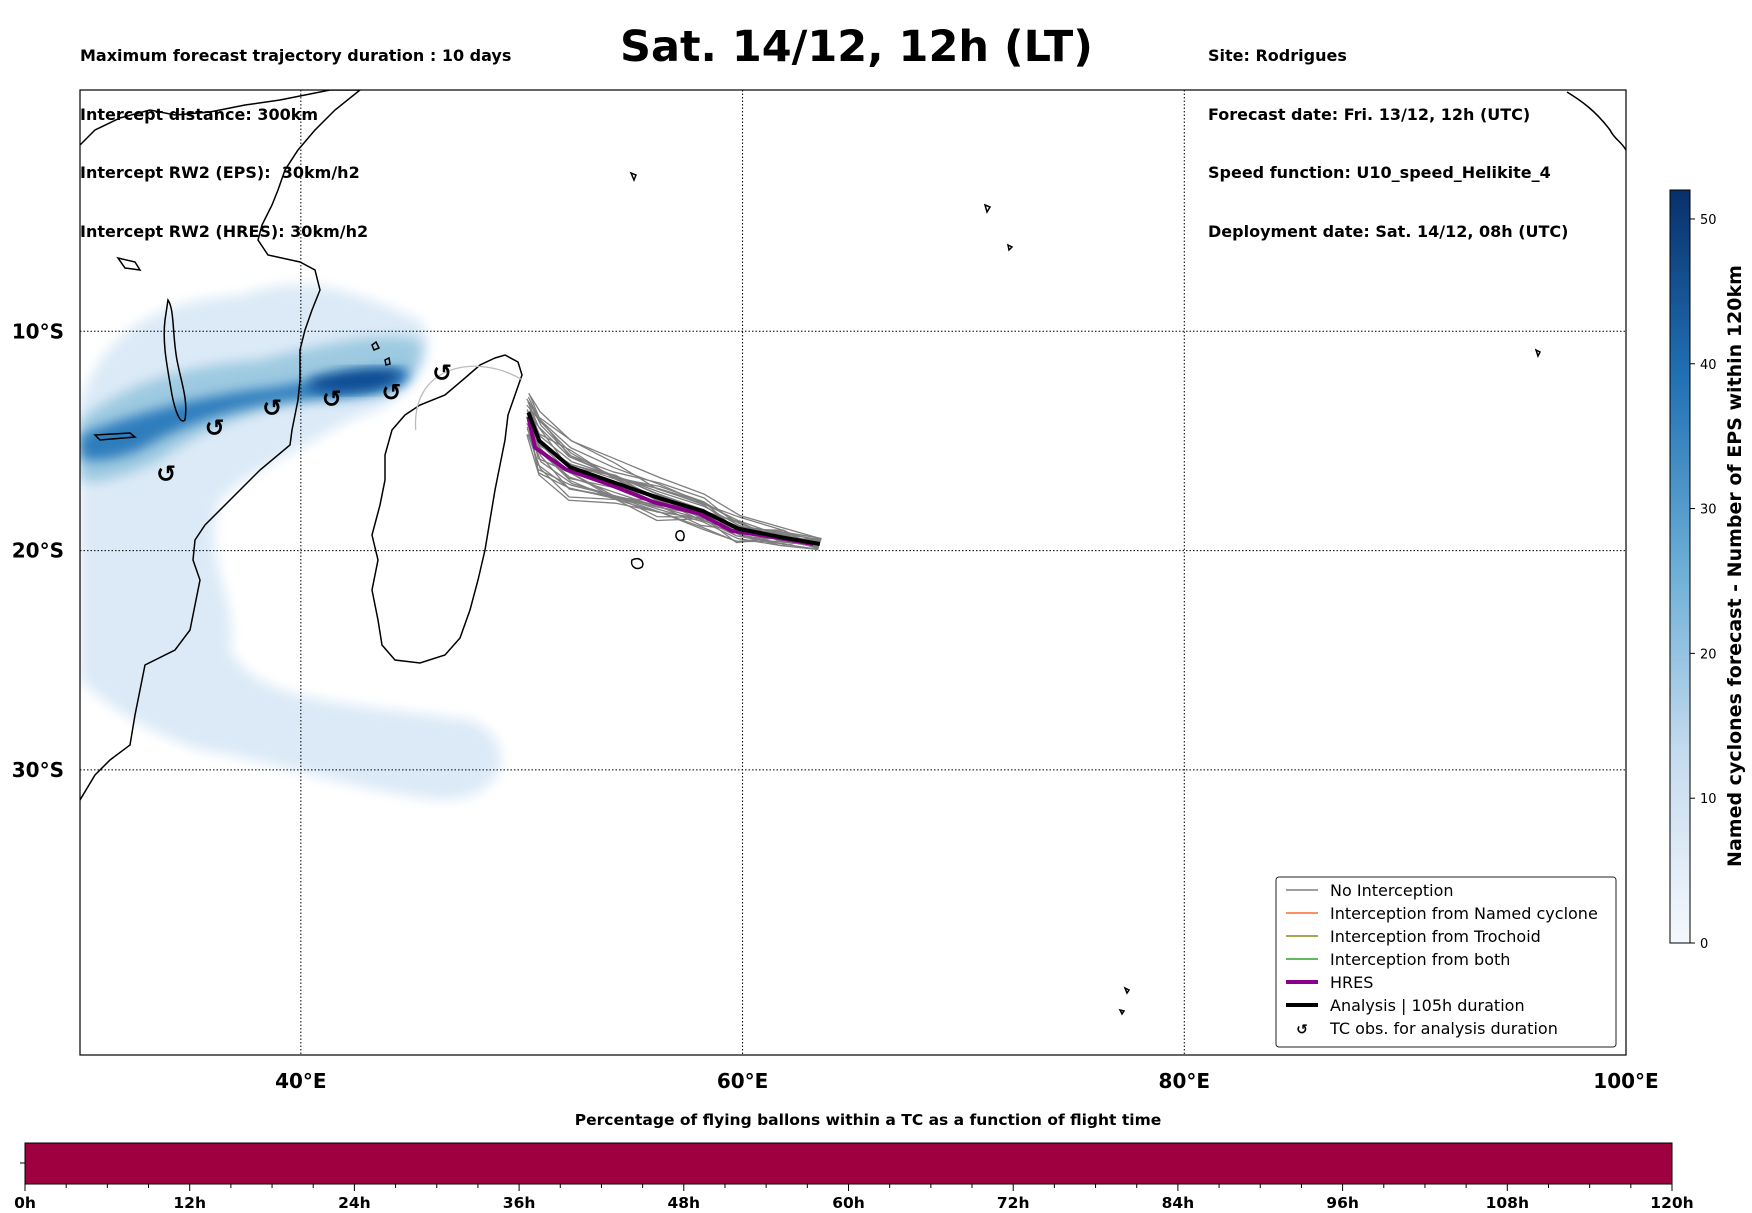 Image resolution: width=1752 pixels, height=1213 pixels. I want to click on colorbar-tick-label: 0, so click(1704, 944).